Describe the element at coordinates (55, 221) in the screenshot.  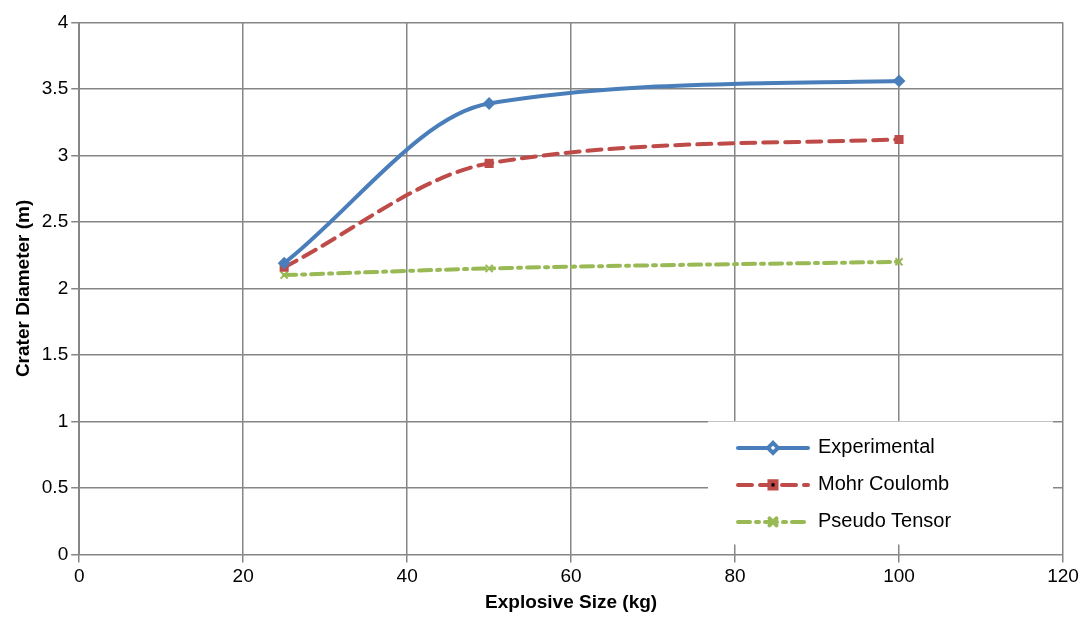
I see `y-tick-label: 2.5` at that location.